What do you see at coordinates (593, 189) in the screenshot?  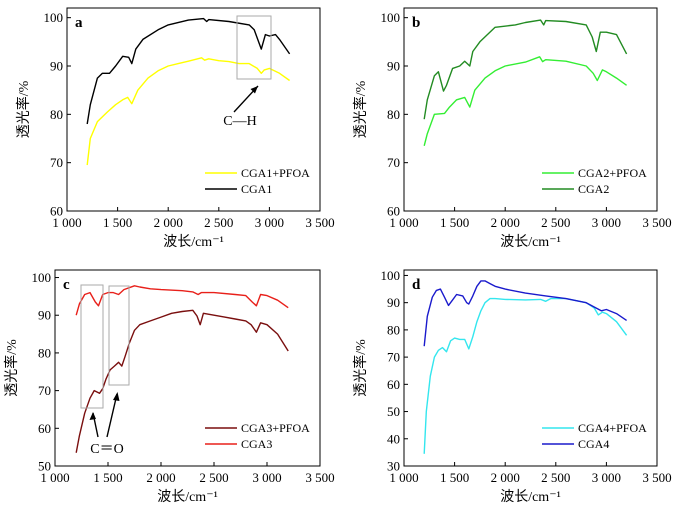 I see `legend-label: CGA2` at bounding box center [593, 189].